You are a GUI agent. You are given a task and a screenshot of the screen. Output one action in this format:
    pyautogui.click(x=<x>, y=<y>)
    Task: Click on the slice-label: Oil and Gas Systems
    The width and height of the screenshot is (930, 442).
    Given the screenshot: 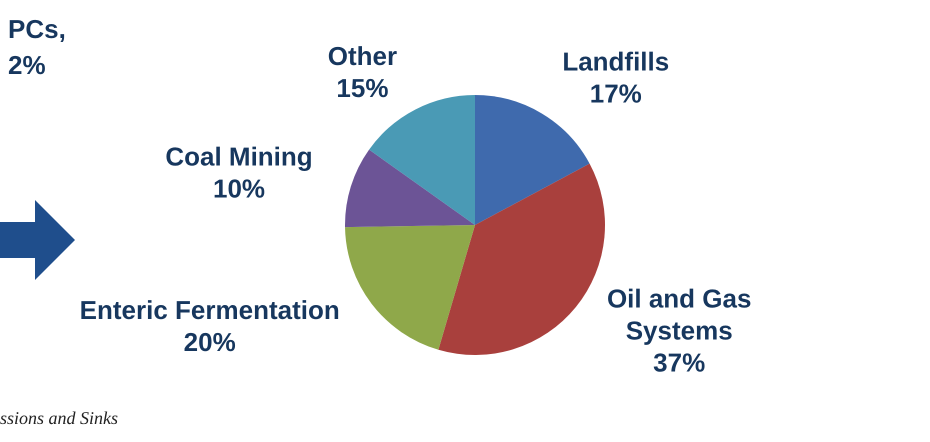 What is the action you would take?
    pyautogui.click(x=679, y=314)
    